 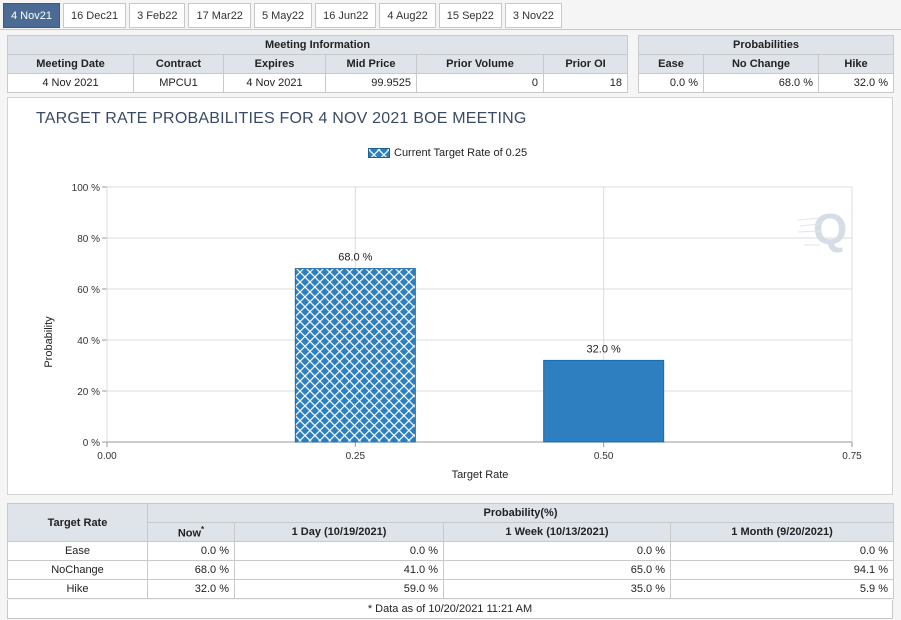 I want to click on row-label-hike: Hike, so click(x=77, y=589).